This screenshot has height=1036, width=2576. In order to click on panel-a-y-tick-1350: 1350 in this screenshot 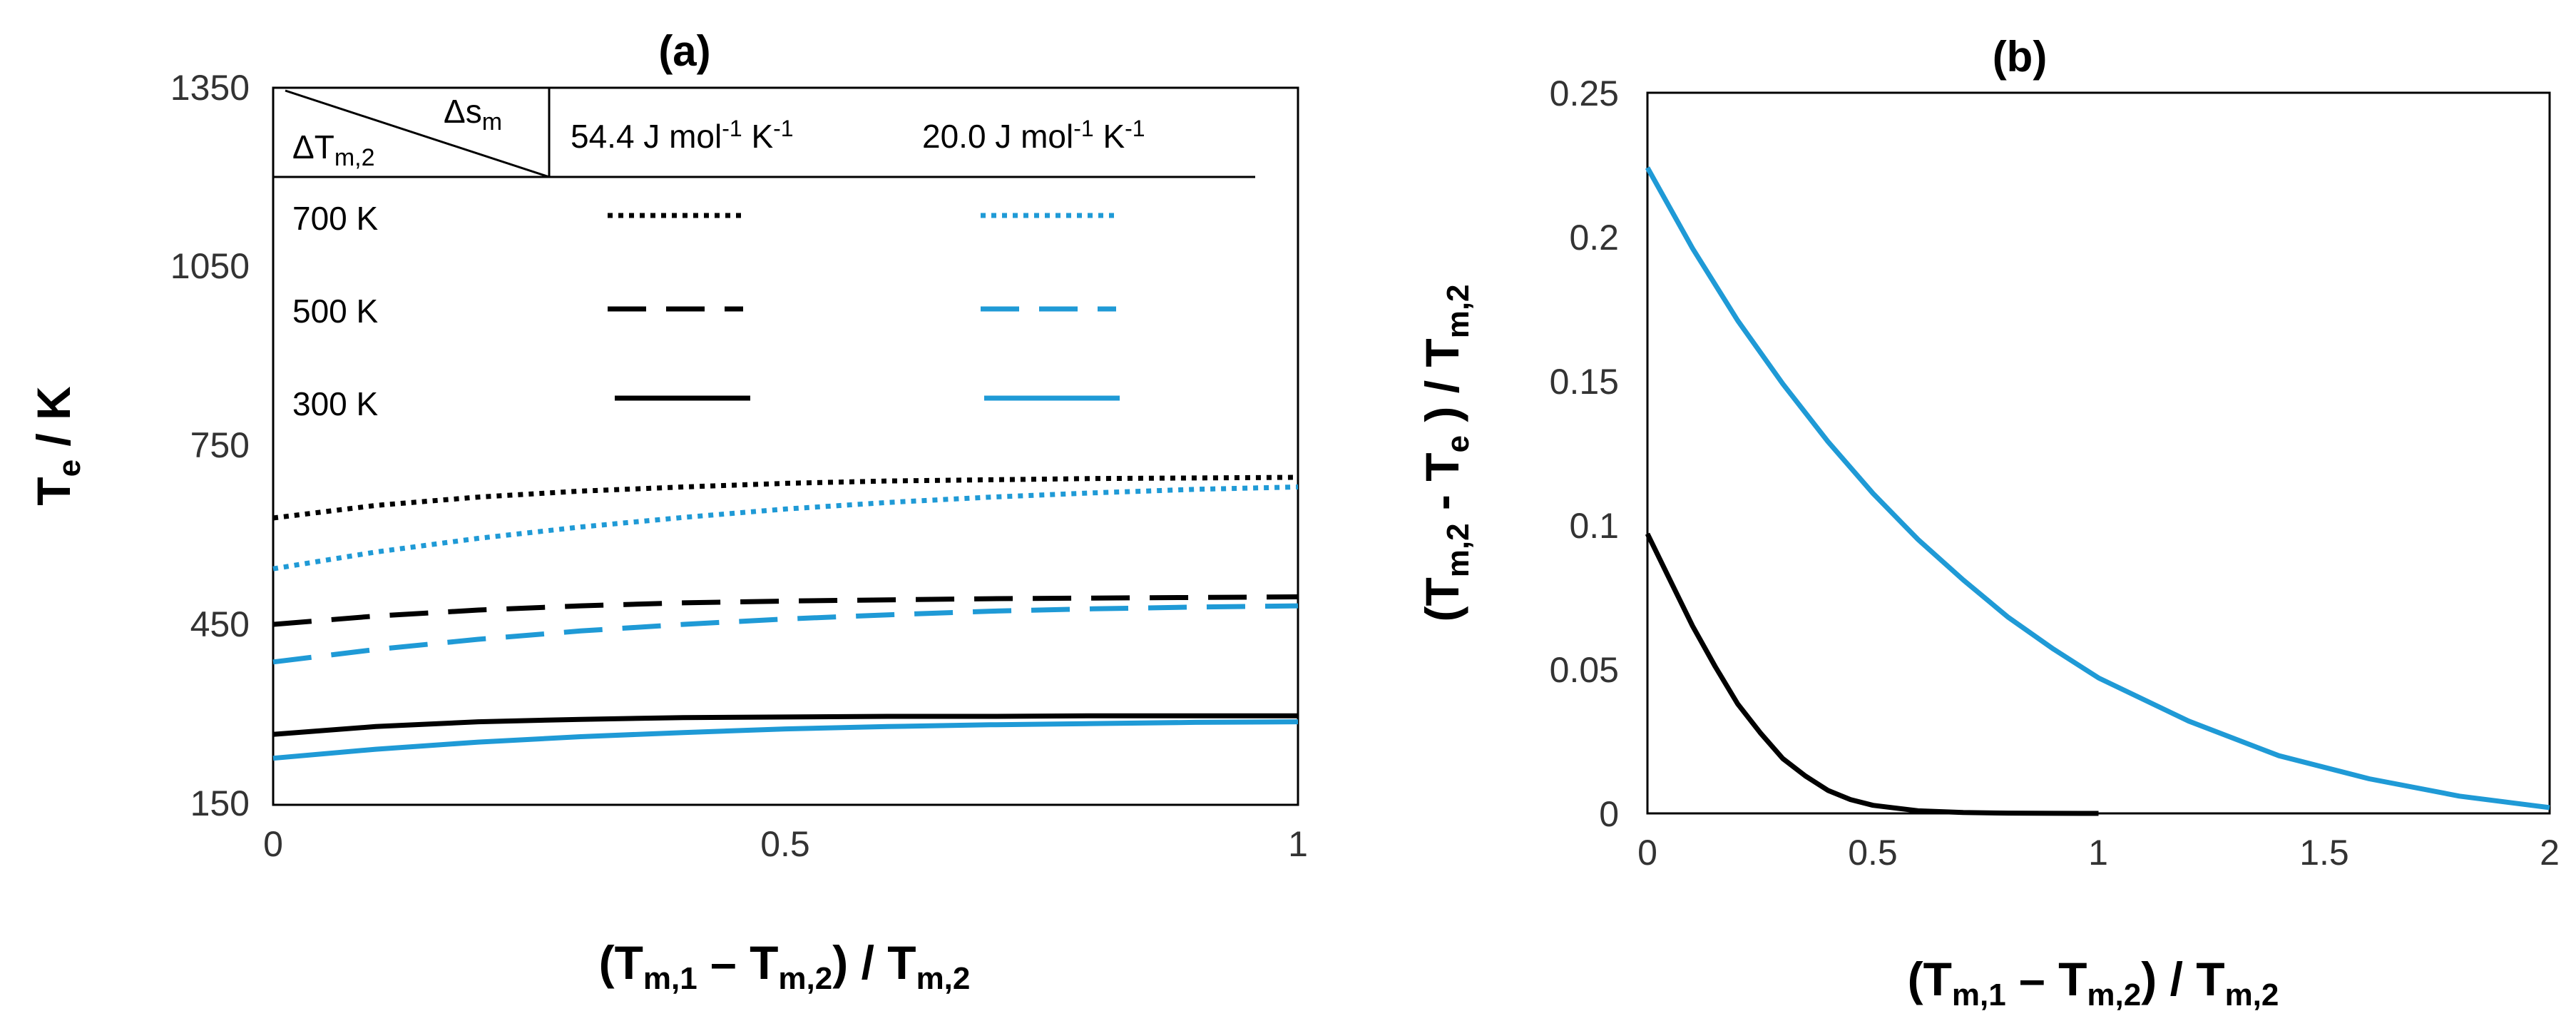, I will do `click(210, 88)`.